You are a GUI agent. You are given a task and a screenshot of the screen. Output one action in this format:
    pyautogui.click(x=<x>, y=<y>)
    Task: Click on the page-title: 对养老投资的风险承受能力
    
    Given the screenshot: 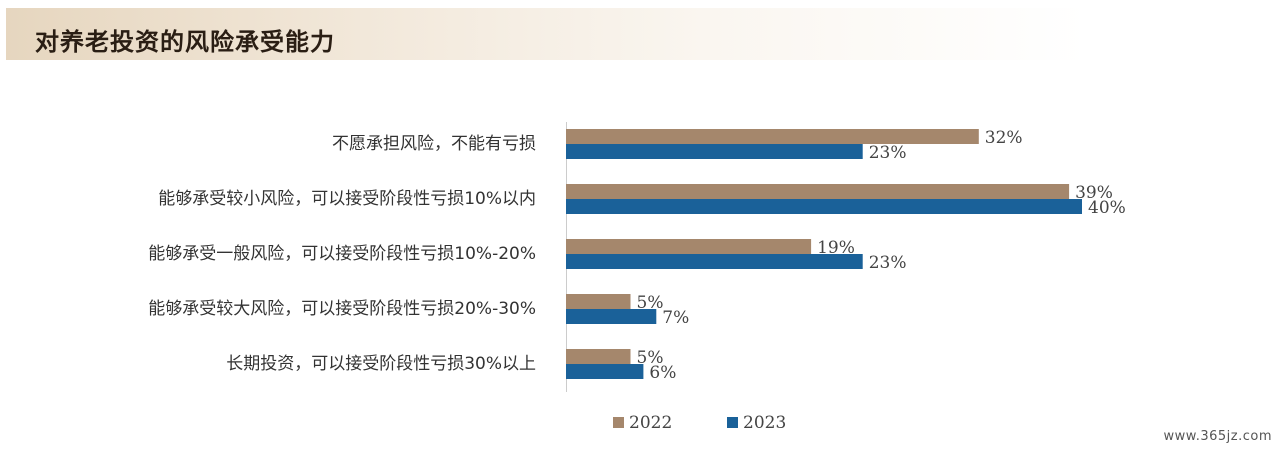 What is the action you would take?
    pyautogui.click(x=185, y=42)
    